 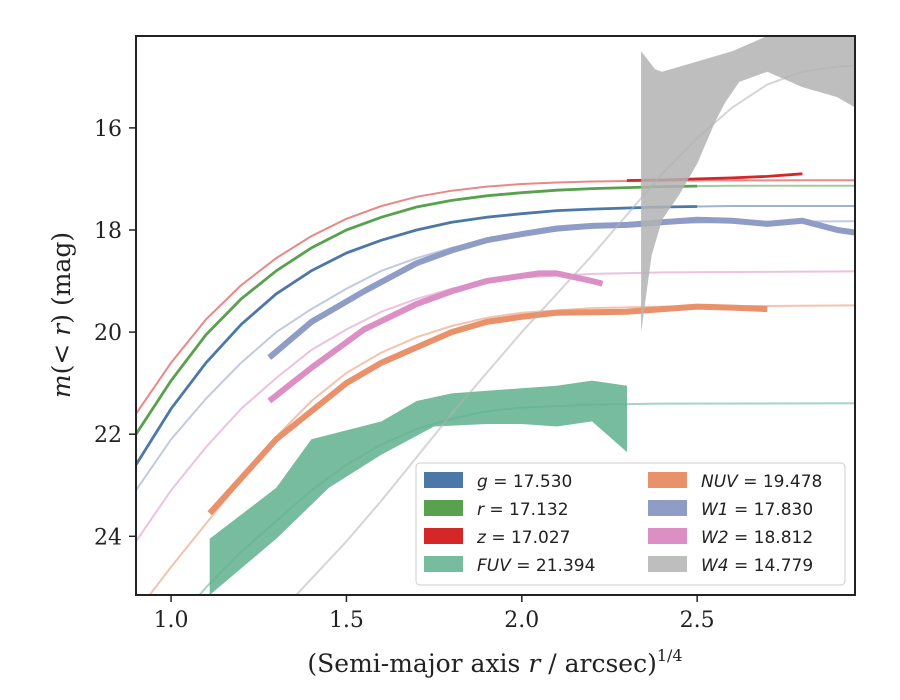 I want to click on fuv-legend-swatch, so click(x=443, y=564).